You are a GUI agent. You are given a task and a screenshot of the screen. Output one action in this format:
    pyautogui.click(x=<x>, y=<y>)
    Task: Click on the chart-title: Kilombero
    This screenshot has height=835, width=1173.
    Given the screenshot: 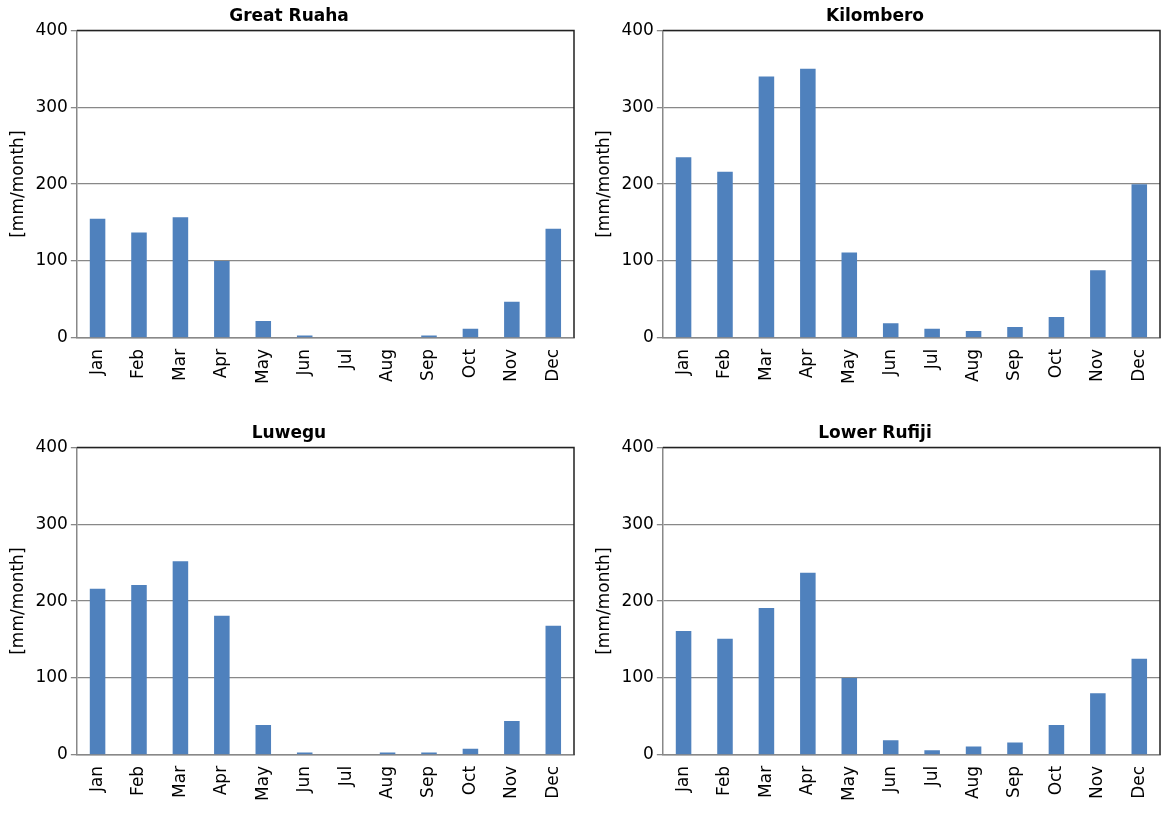 What is the action you would take?
    pyautogui.click(x=875, y=14)
    